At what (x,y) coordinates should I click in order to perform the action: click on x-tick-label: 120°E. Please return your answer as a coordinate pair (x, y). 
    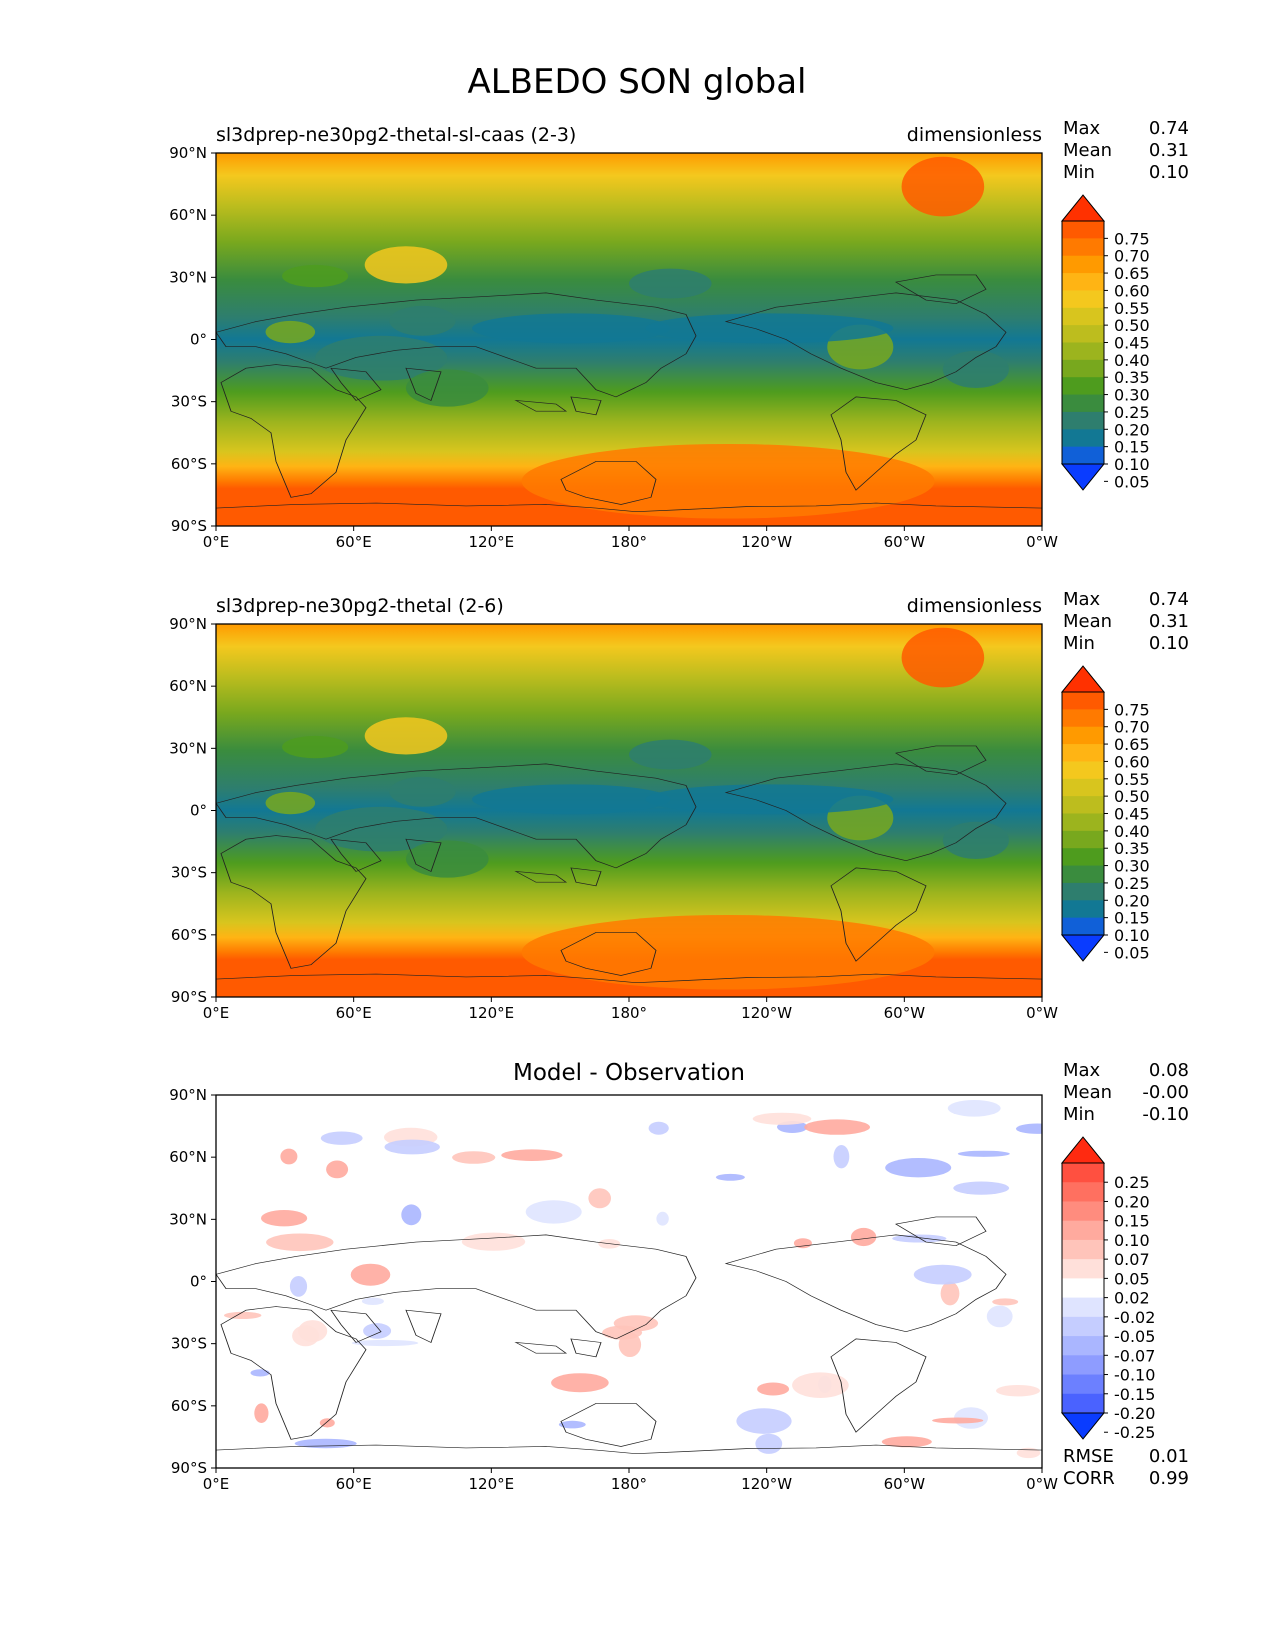
    Looking at the image, I should click on (492, 542).